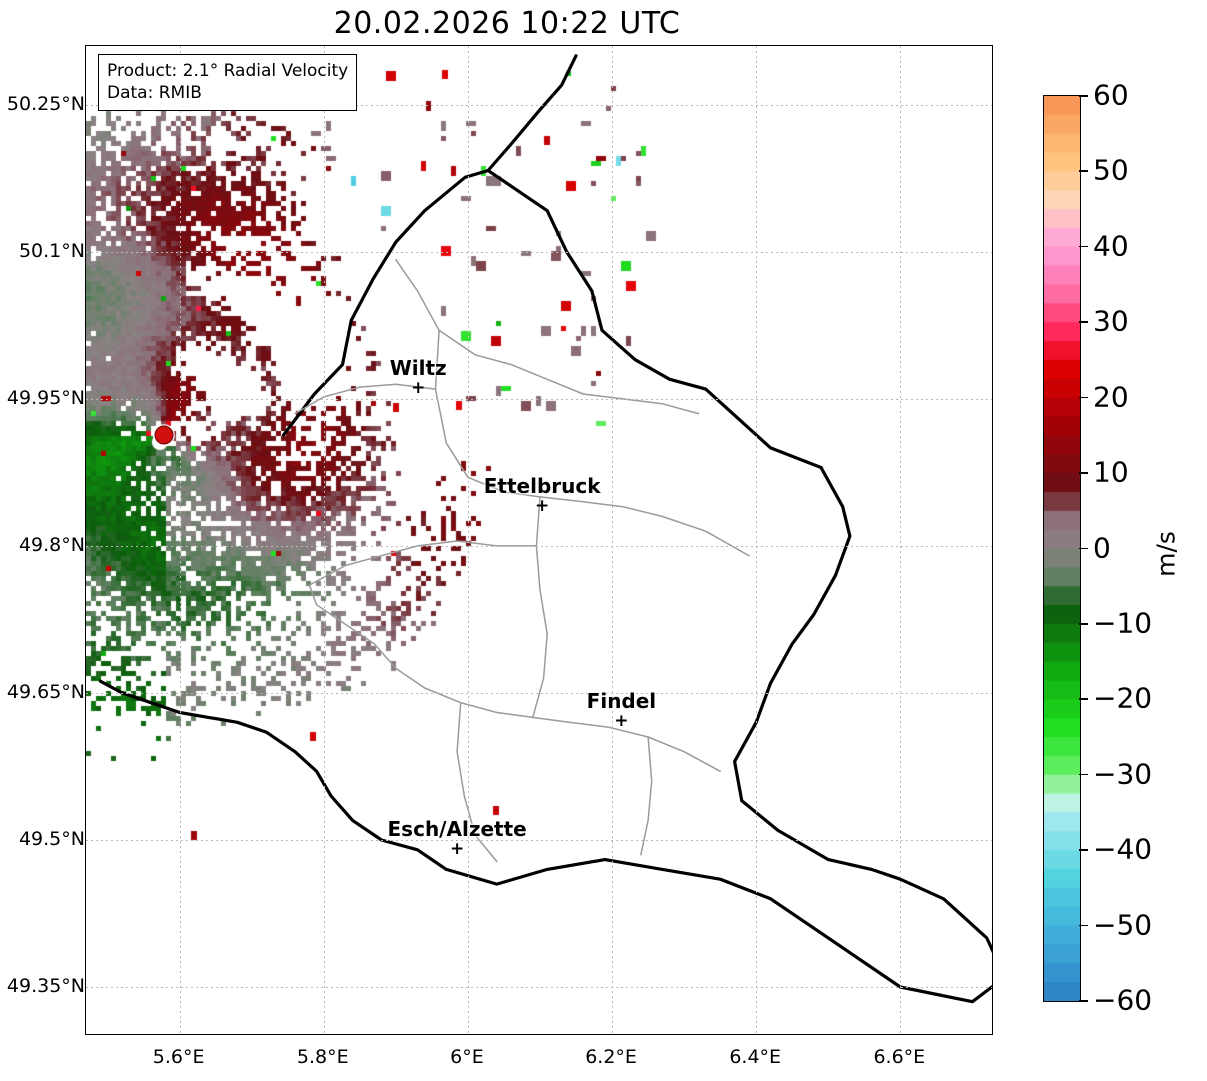  Describe the element at coordinates (899, 1057) in the screenshot. I see `x-axis-tick-label: 6.6°E` at that location.